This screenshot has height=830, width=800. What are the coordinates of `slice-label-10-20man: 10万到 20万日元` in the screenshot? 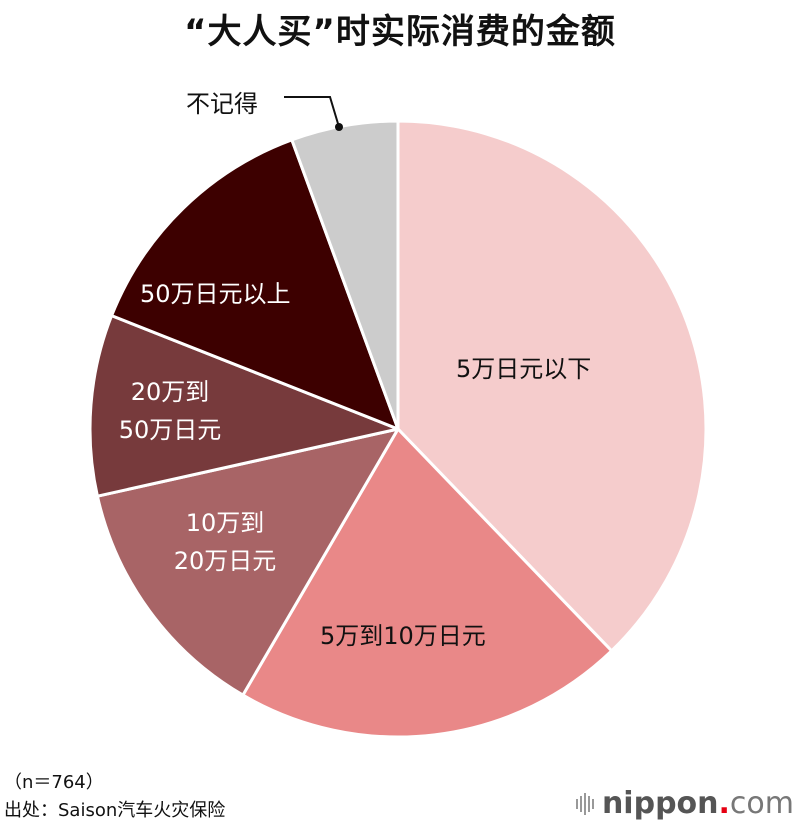 It's located at (225, 542).